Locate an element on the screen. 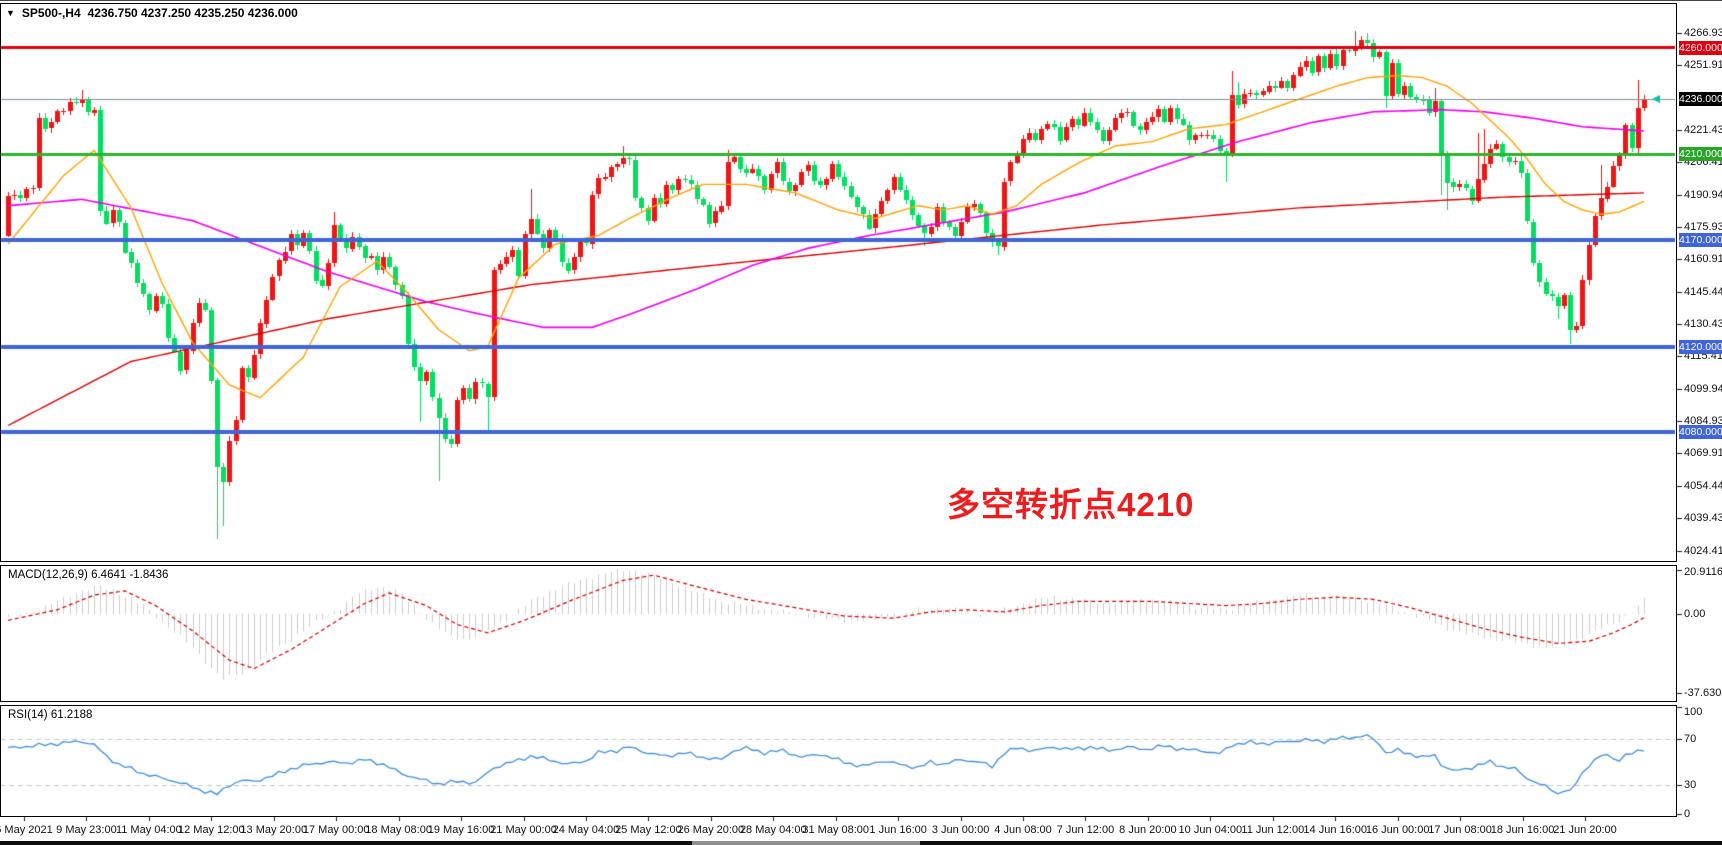 The height and width of the screenshot is (845, 1722). macd-tick-label: 0.00 is located at coordinates (1695, 614).